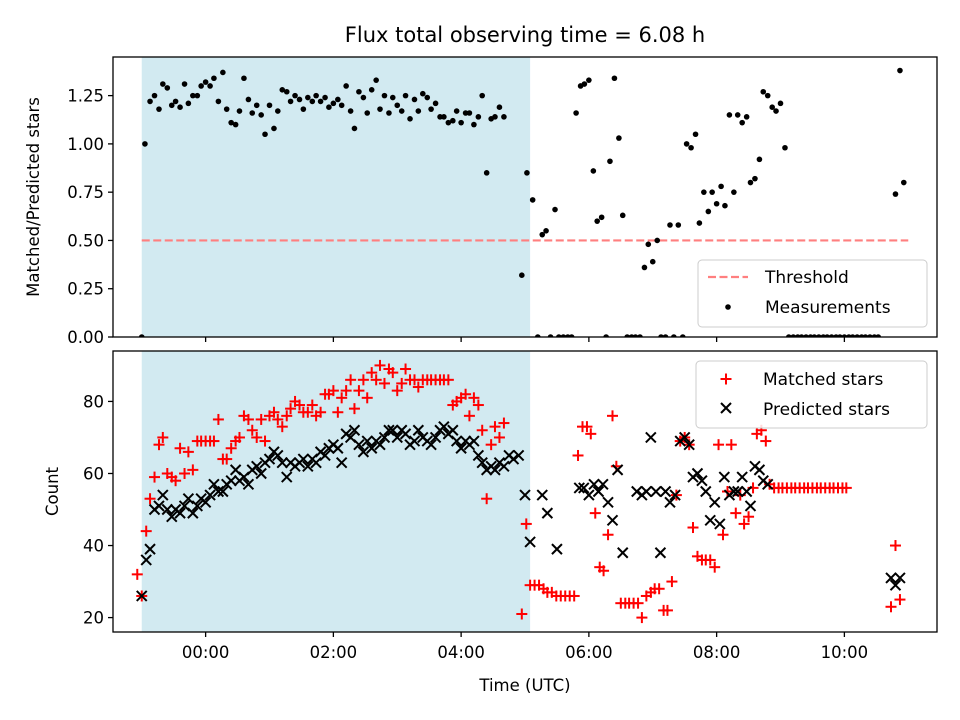 This screenshot has height=720, width=960. Describe the element at coordinates (823, 380) in the screenshot. I see `legend-matched-label: Matched stars` at that location.